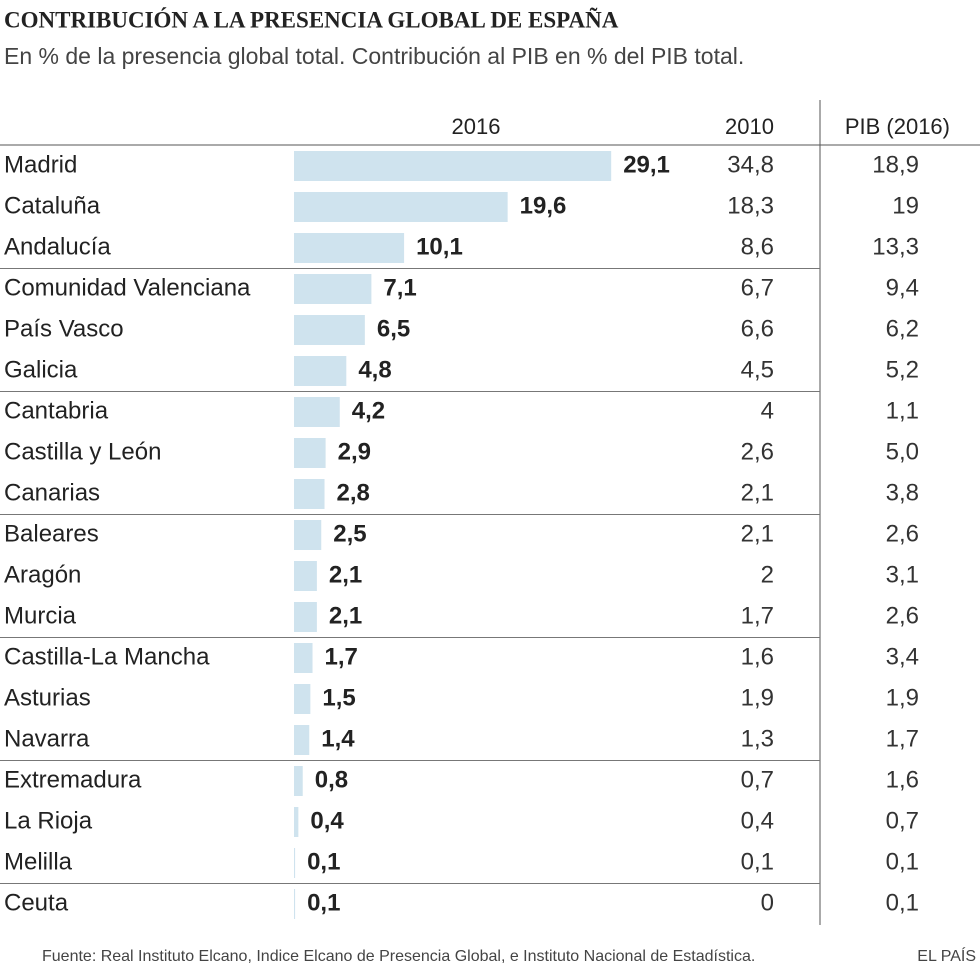  What do you see at coordinates (341, 656) in the screenshot?
I see `bar-label: 1,7` at bounding box center [341, 656].